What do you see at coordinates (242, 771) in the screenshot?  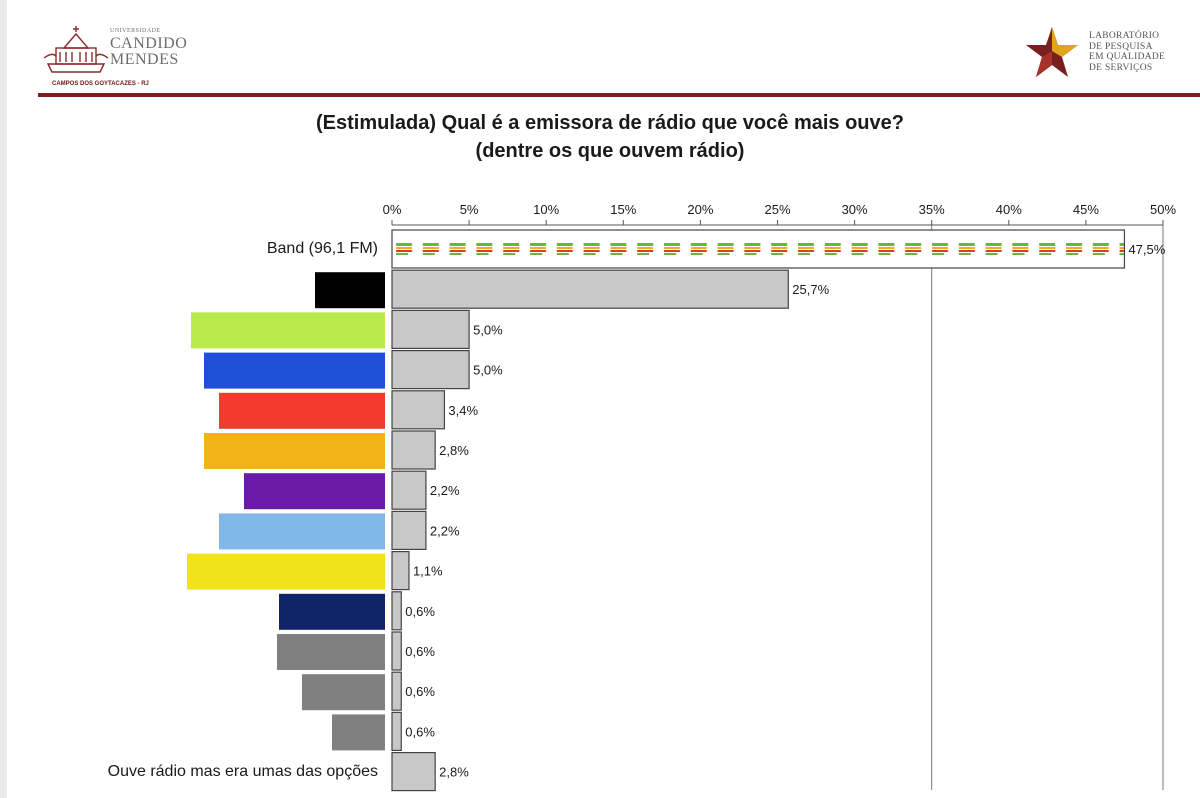 I see `category-label: Ouve rádio mas era umas das opções` at bounding box center [242, 771].